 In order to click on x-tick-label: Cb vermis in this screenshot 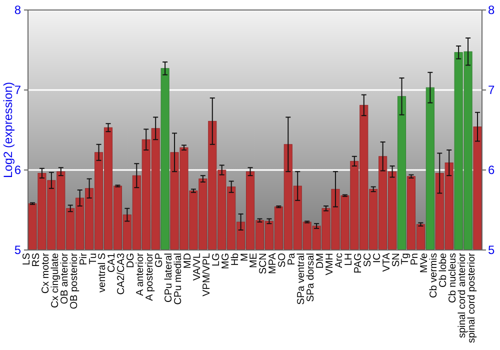, I will do `click(434, 275)`.